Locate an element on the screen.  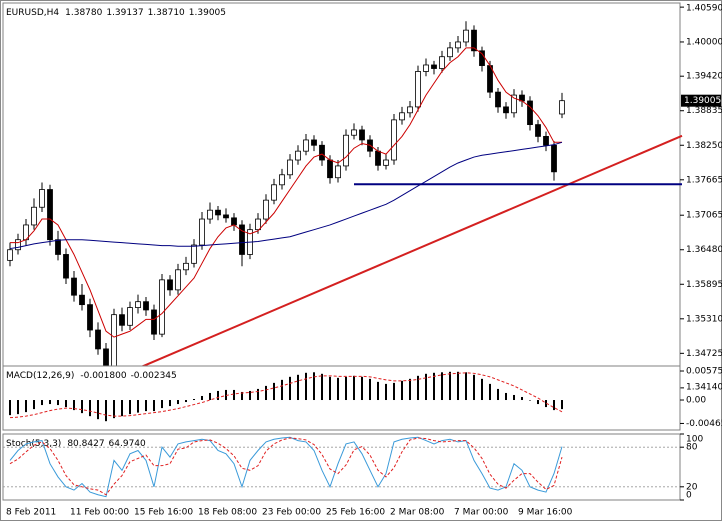
panel-title: EURUSD,H4 1.38780 1.39137 1.38710 1.39005 is located at coordinates (116, 13).